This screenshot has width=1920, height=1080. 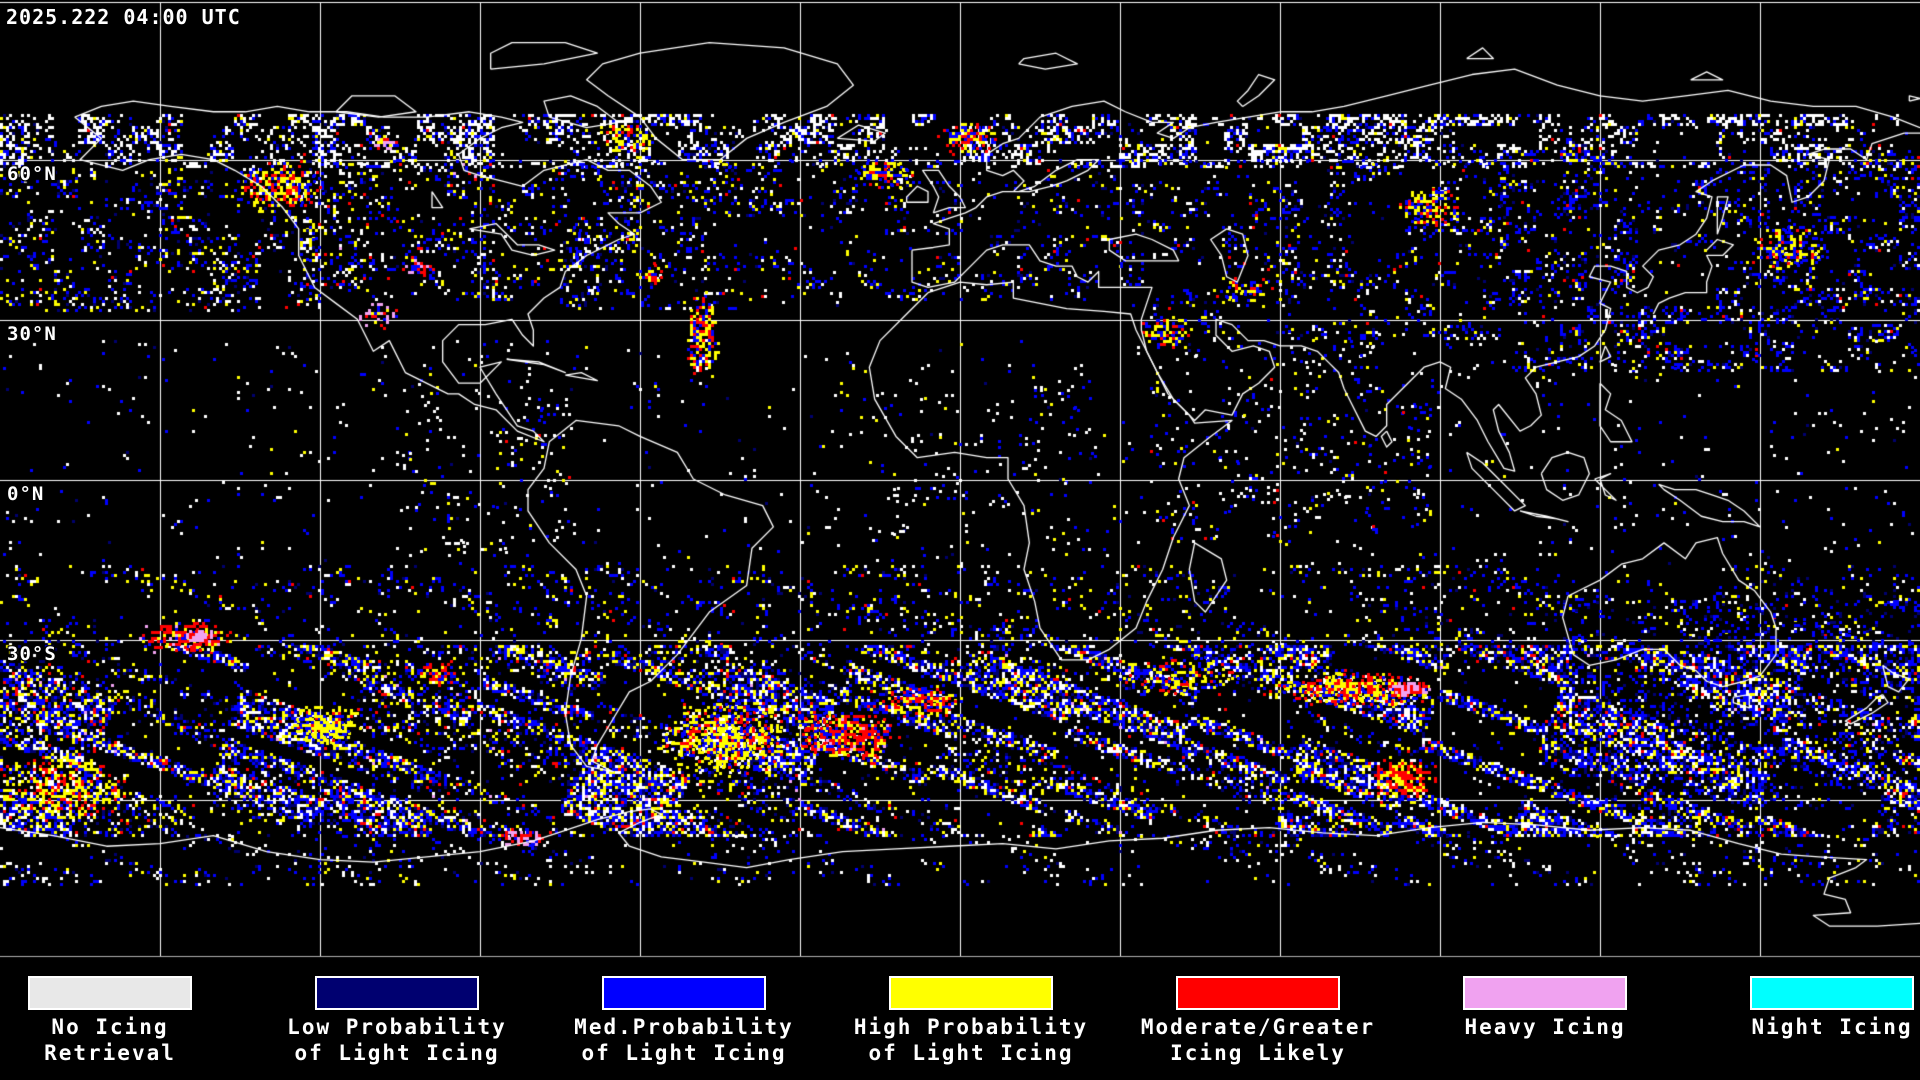 What do you see at coordinates (32, 334) in the screenshot?
I see `latitude-label: 30°N` at bounding box center [32, 334].